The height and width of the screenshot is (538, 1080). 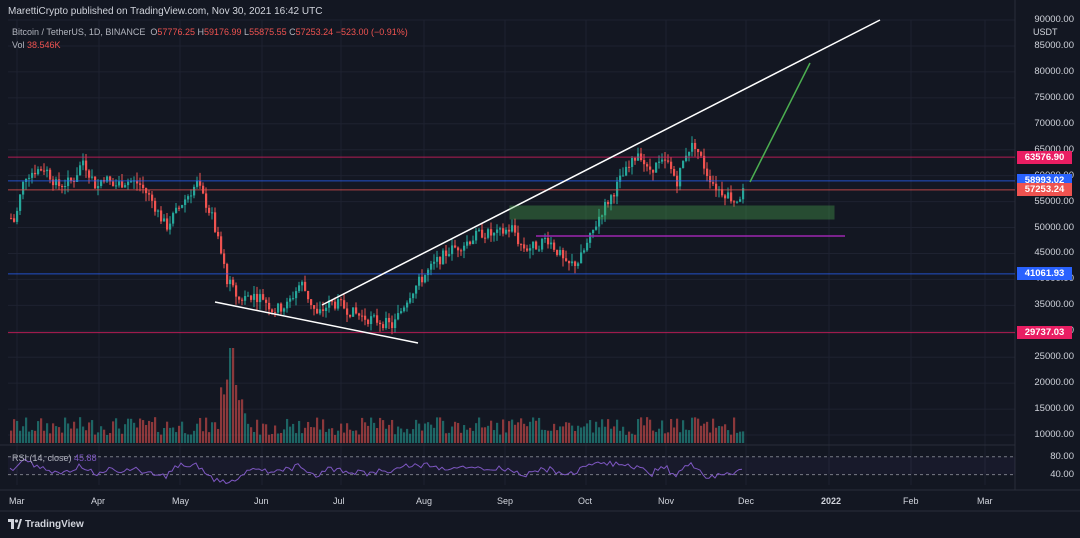 I want to click on rsi-legend: RSI (14, close) 45.88, so click(x=54, y=458).